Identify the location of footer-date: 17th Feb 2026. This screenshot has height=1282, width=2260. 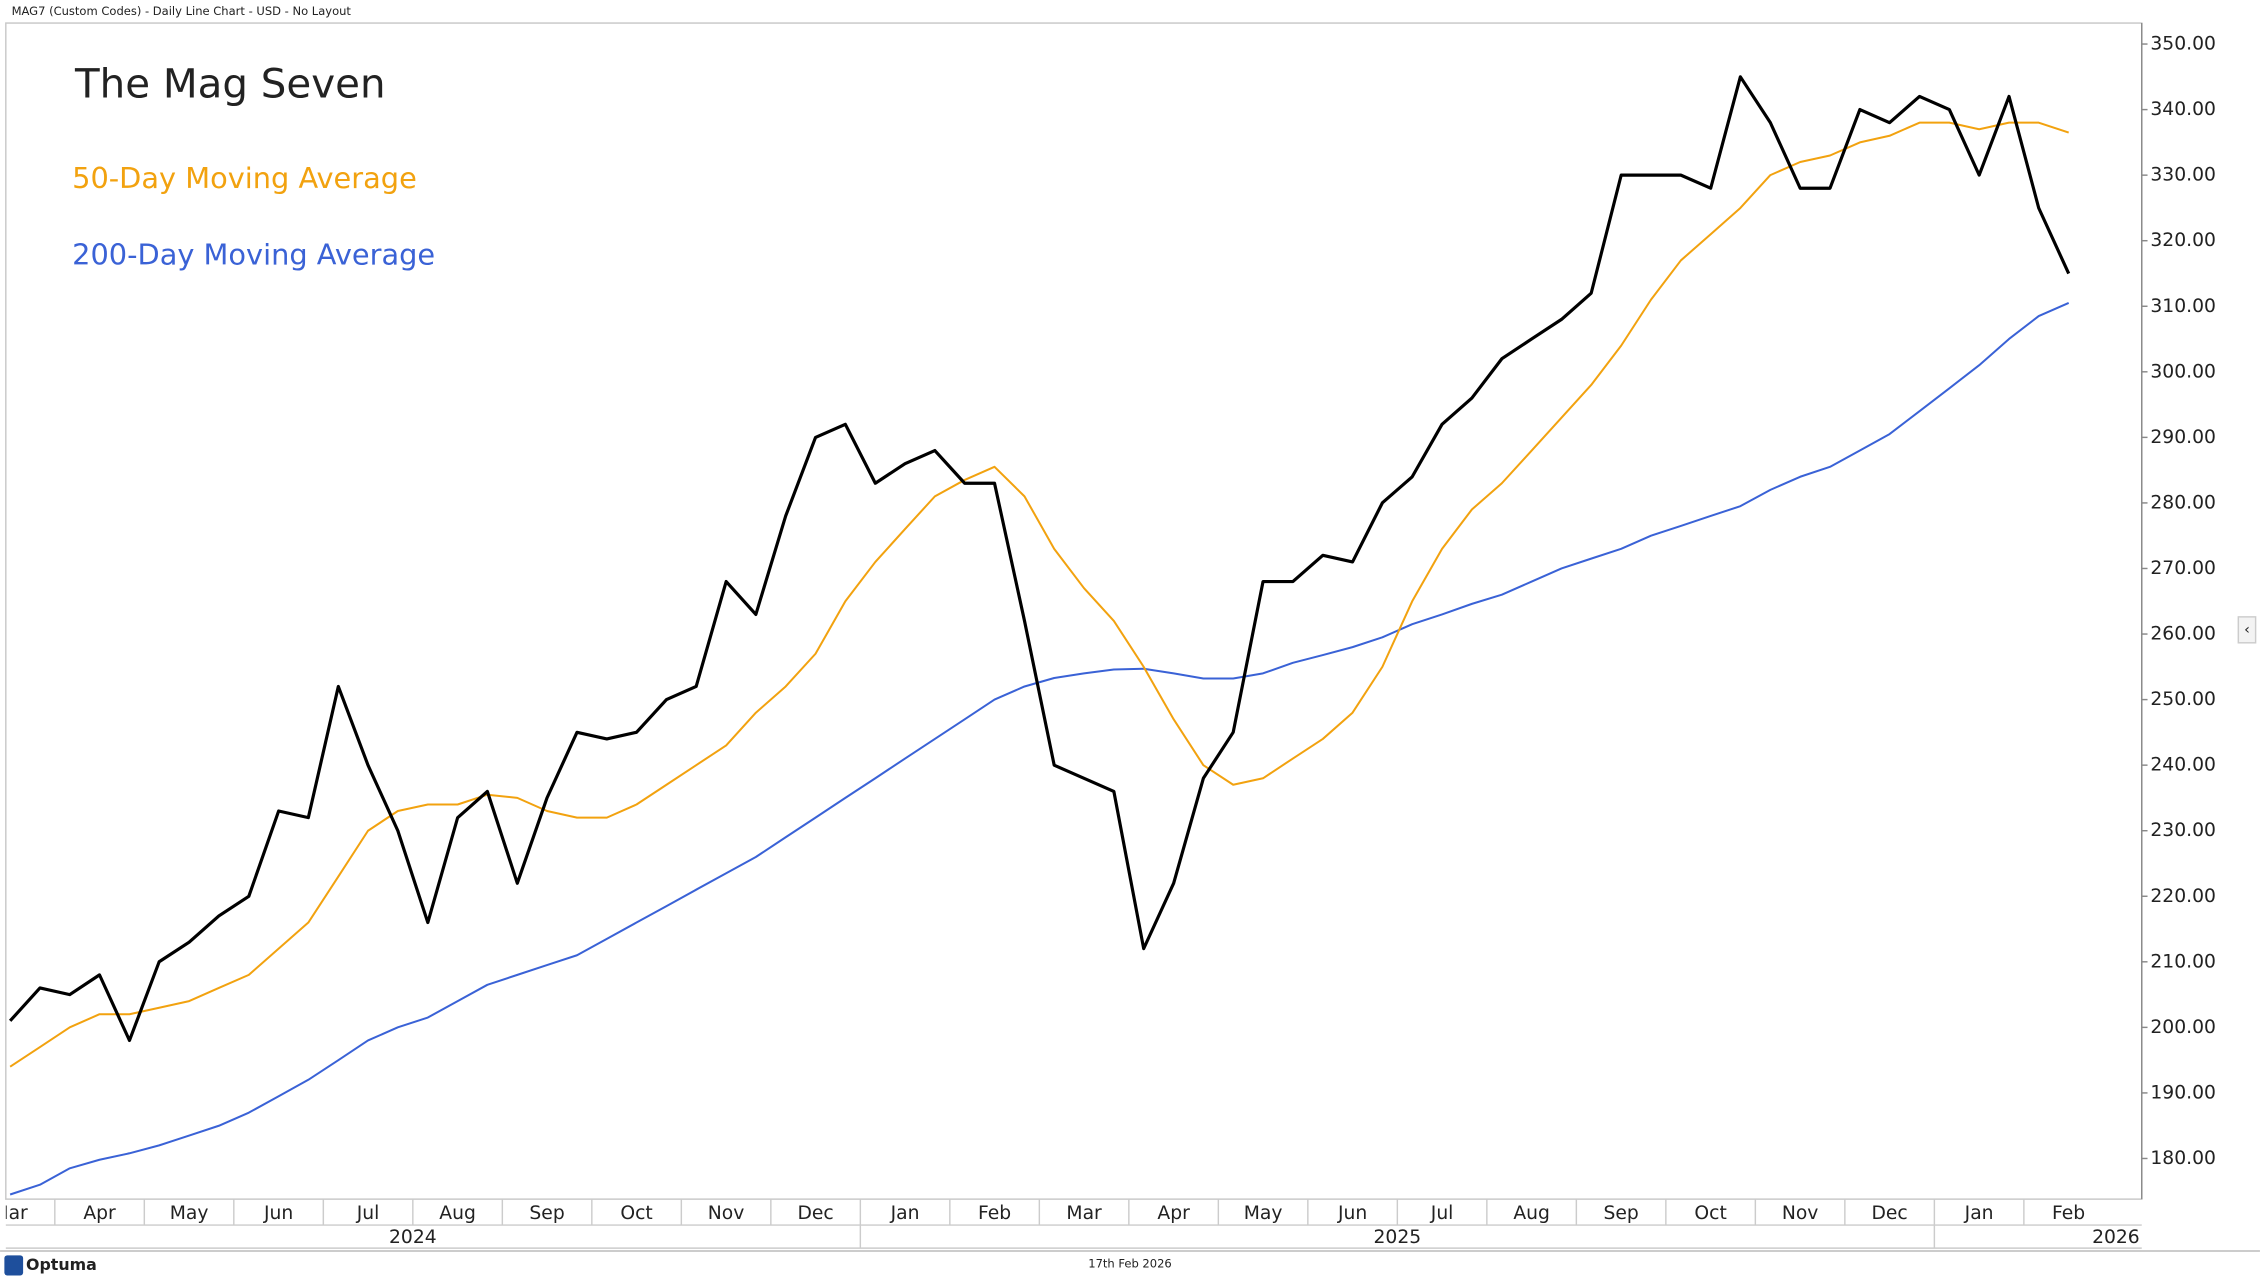
(1129, 1263).